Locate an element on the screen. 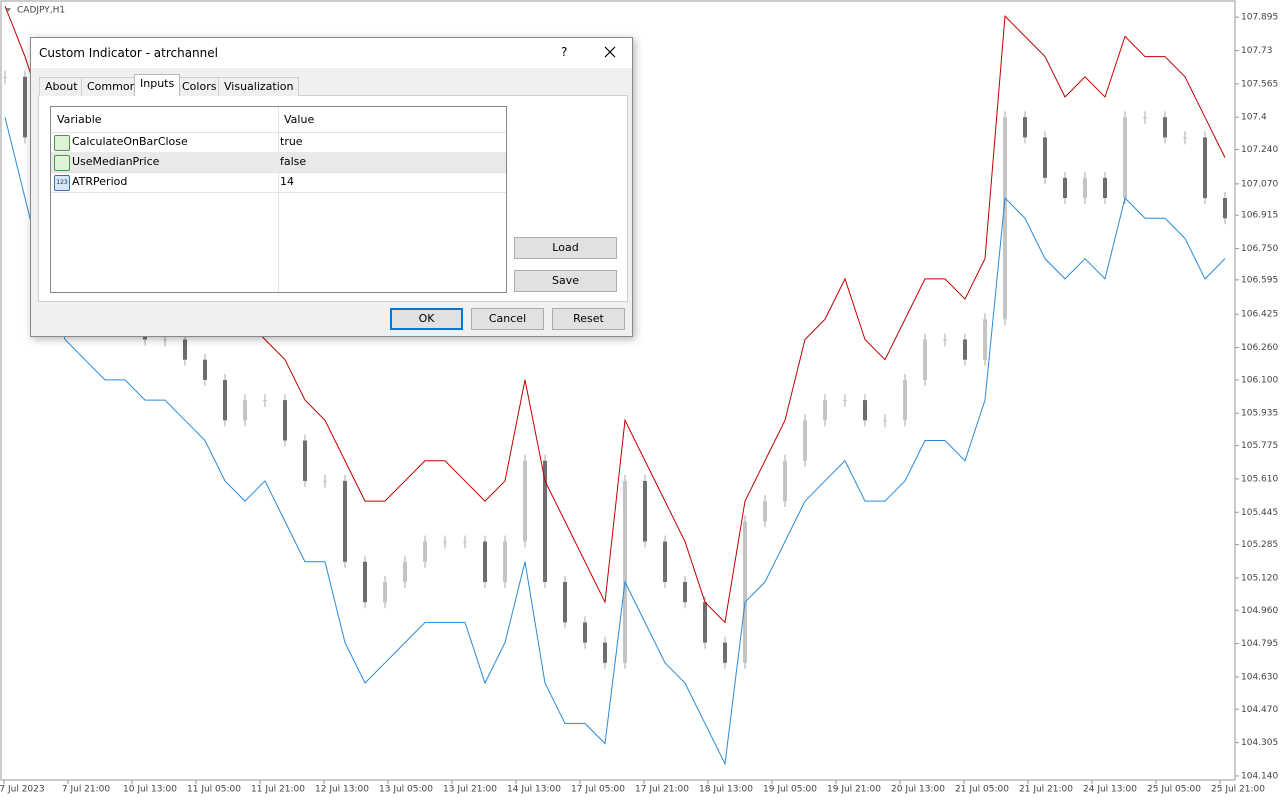 The height and width of the screenshot is (800, 1280). y-tick-label: 106.425 is located at coordinates (1259, 315).